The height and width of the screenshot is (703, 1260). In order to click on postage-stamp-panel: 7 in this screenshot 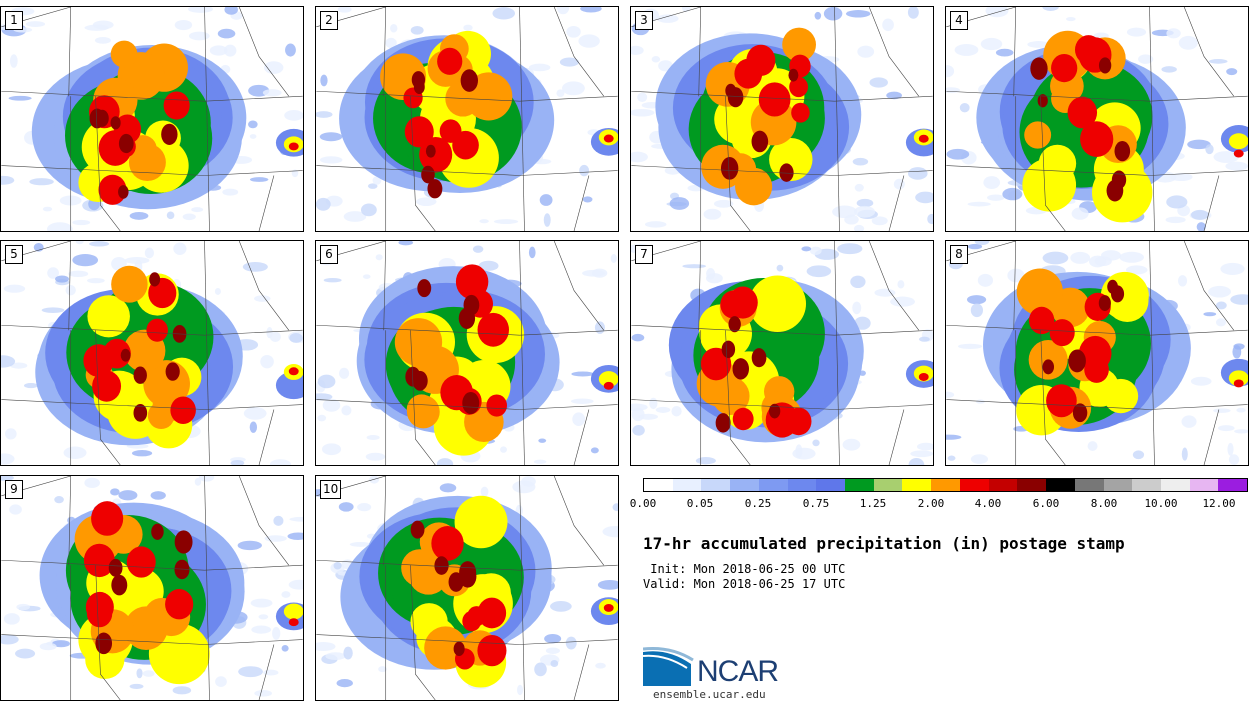, I will do `click(782, 353)`.